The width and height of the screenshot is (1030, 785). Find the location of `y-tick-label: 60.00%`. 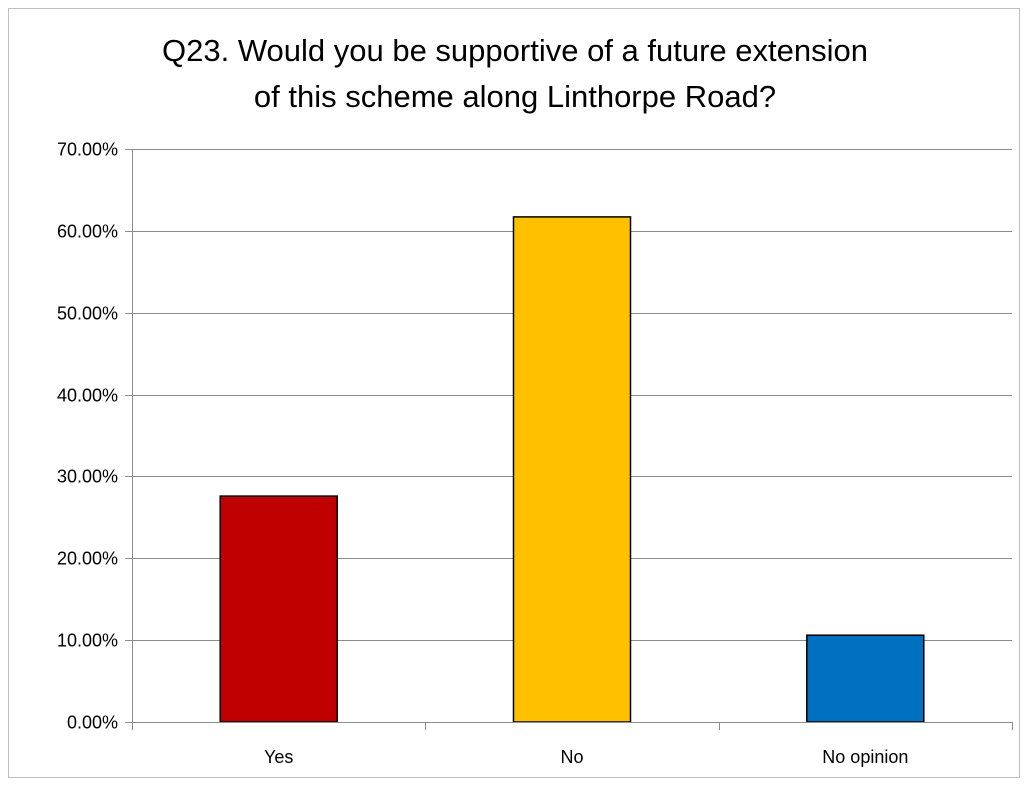

y-tick-label: 60.00% is located at coordinates (87, 232).